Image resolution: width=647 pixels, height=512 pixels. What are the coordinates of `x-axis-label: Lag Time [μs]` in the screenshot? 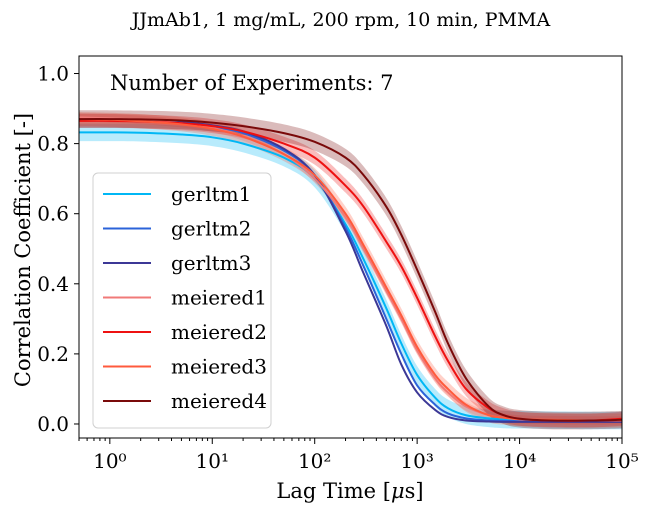 It's located at (349, 491).